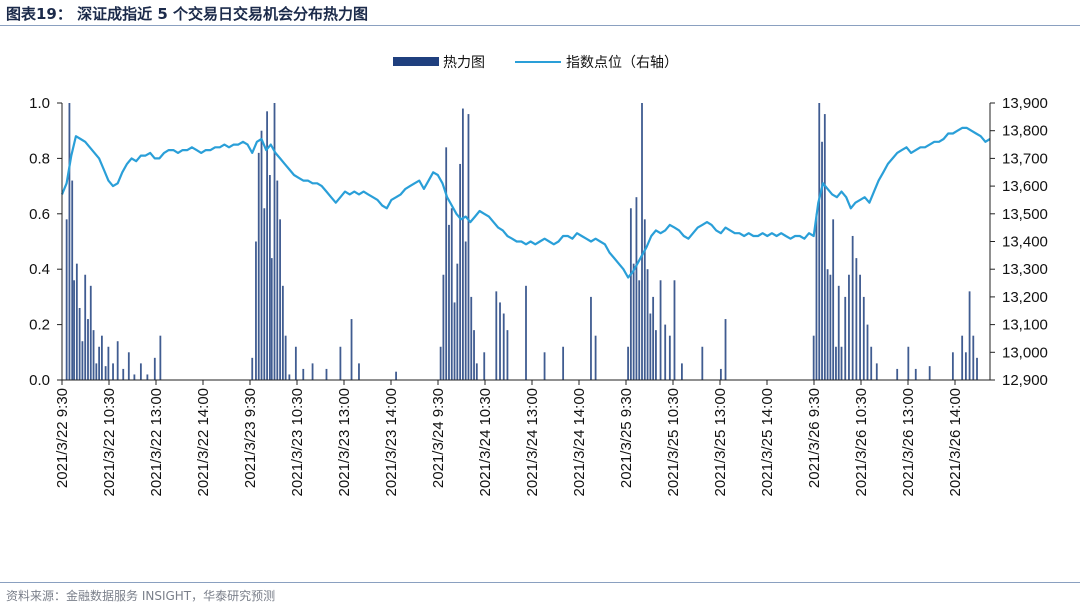 The height and width of the screenshot is (606, 1080). Describe the element at coordinates (720, 442) in the screenshot. I see `x-tick-label: 2021/3/25 13:00` at that location.